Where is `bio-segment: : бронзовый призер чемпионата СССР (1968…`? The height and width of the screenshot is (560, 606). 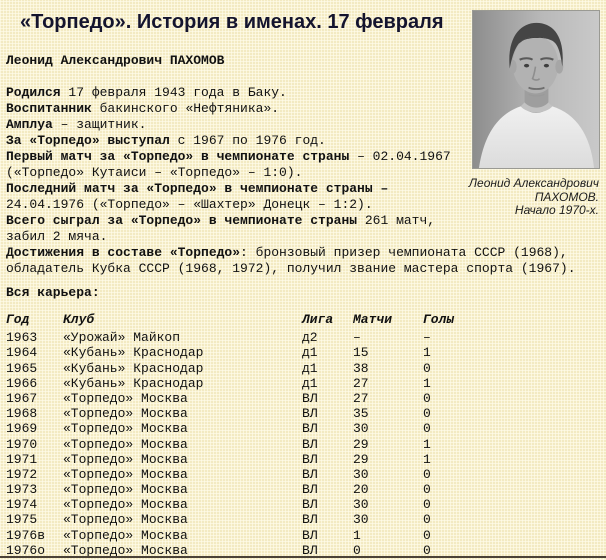
bio-segment: : бронзовый призер чемпионата СССР (1968… is located at coordinates (404, 252).